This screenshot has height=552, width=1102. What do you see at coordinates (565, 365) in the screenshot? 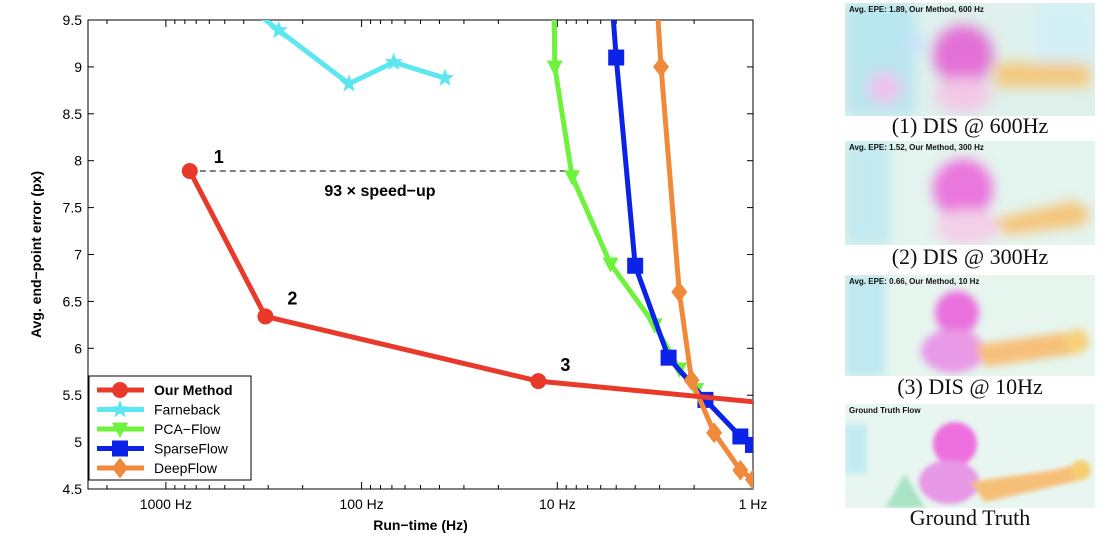
I see `point-label: 3` at bounding box center [565, 365].